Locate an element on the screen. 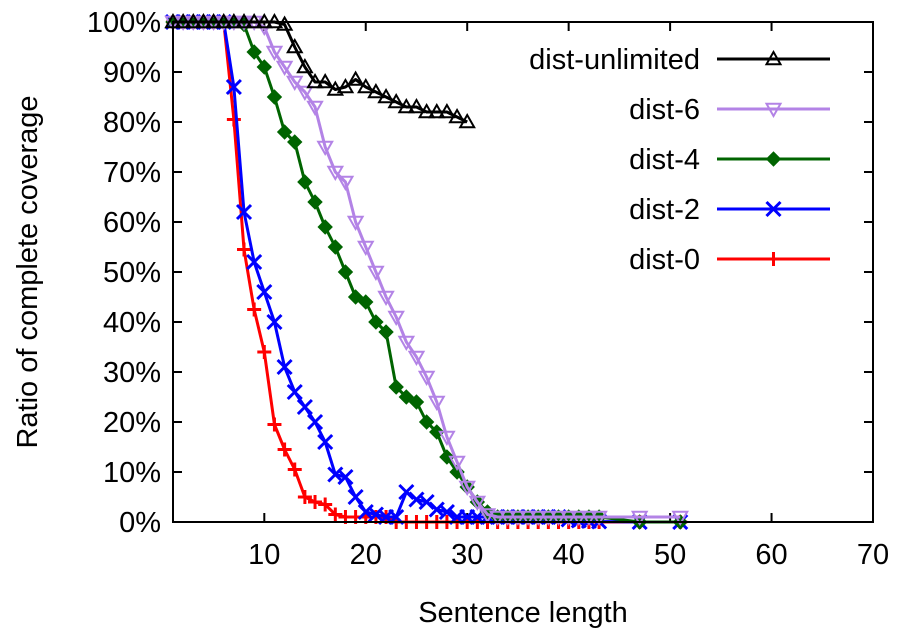 Image resolution: width=903 pixels, height=639 pixels. y-tick-label: 60% is located at coordinates (132, 223).